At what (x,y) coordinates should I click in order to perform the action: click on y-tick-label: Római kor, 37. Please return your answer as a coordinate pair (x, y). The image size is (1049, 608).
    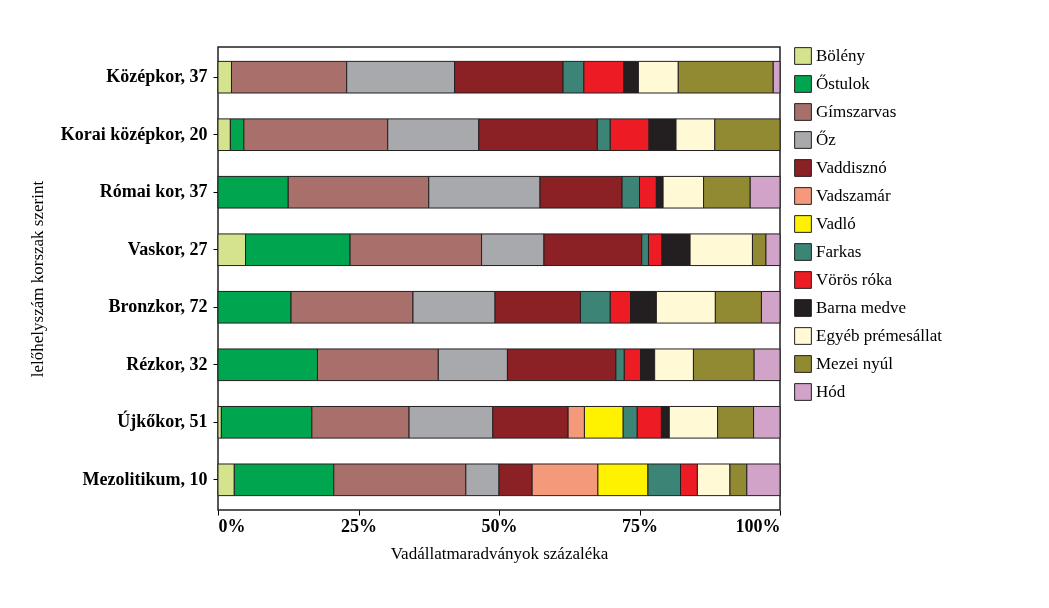
    Looking at the image, I should click on (153, 191).